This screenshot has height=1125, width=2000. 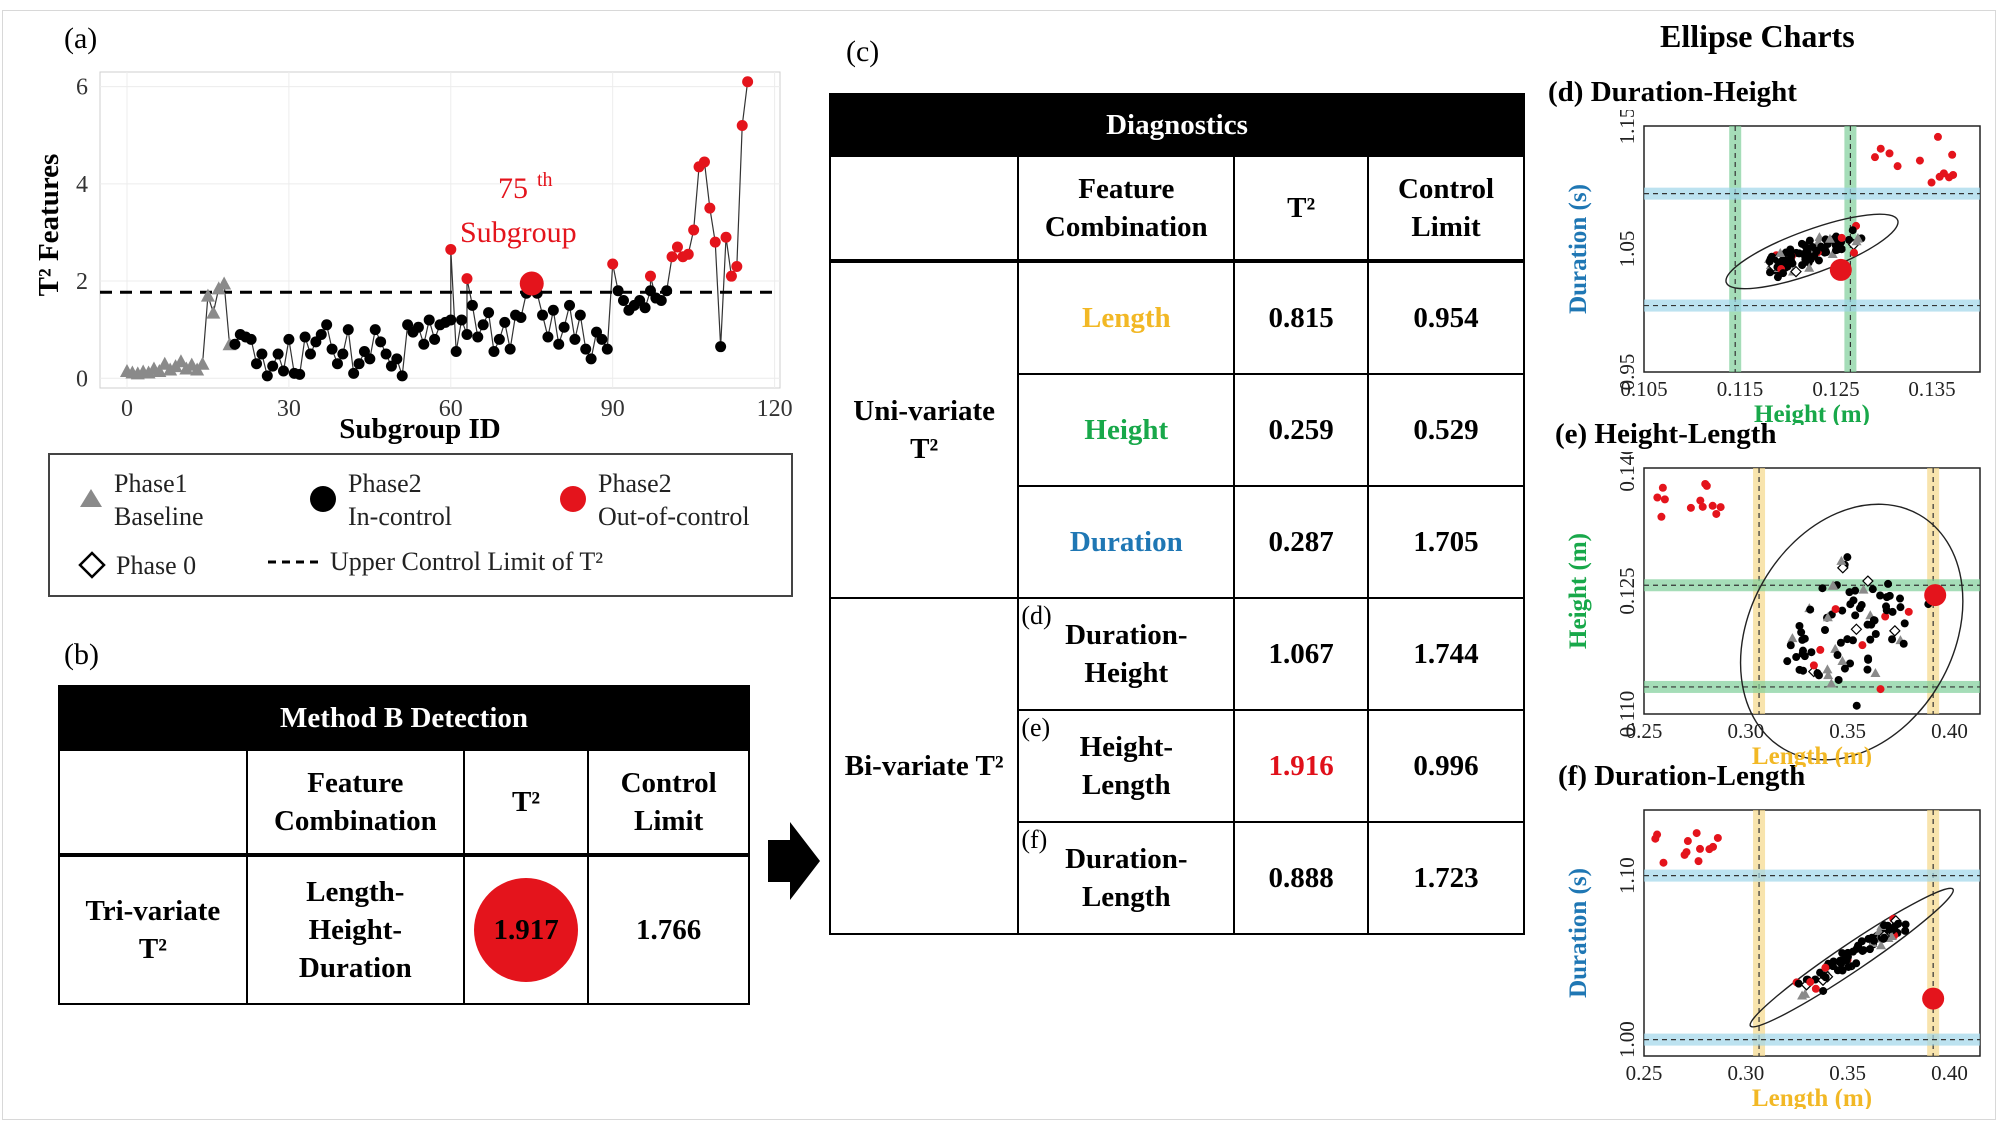 I want to click on legend-phase2-in-line1: Phase2, so click(x=385, y=483).